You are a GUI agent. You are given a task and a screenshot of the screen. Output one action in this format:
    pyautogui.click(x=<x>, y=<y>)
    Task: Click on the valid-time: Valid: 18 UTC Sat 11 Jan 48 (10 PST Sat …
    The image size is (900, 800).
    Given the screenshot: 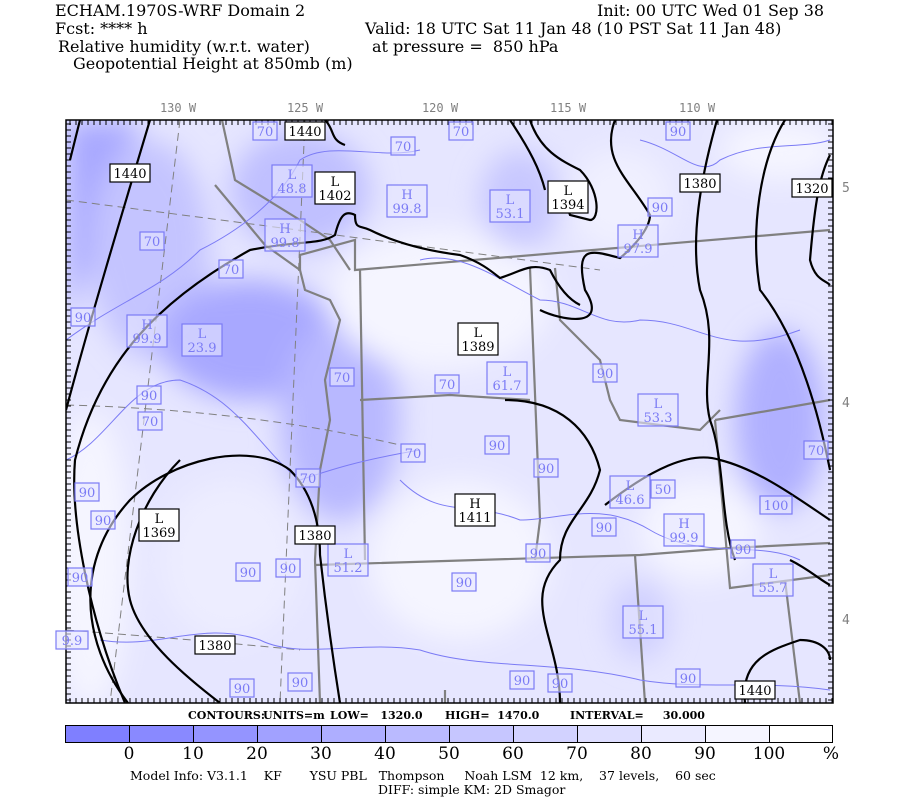 What is the action you would take?
    pyautogui.click(x=573, y=28)
    